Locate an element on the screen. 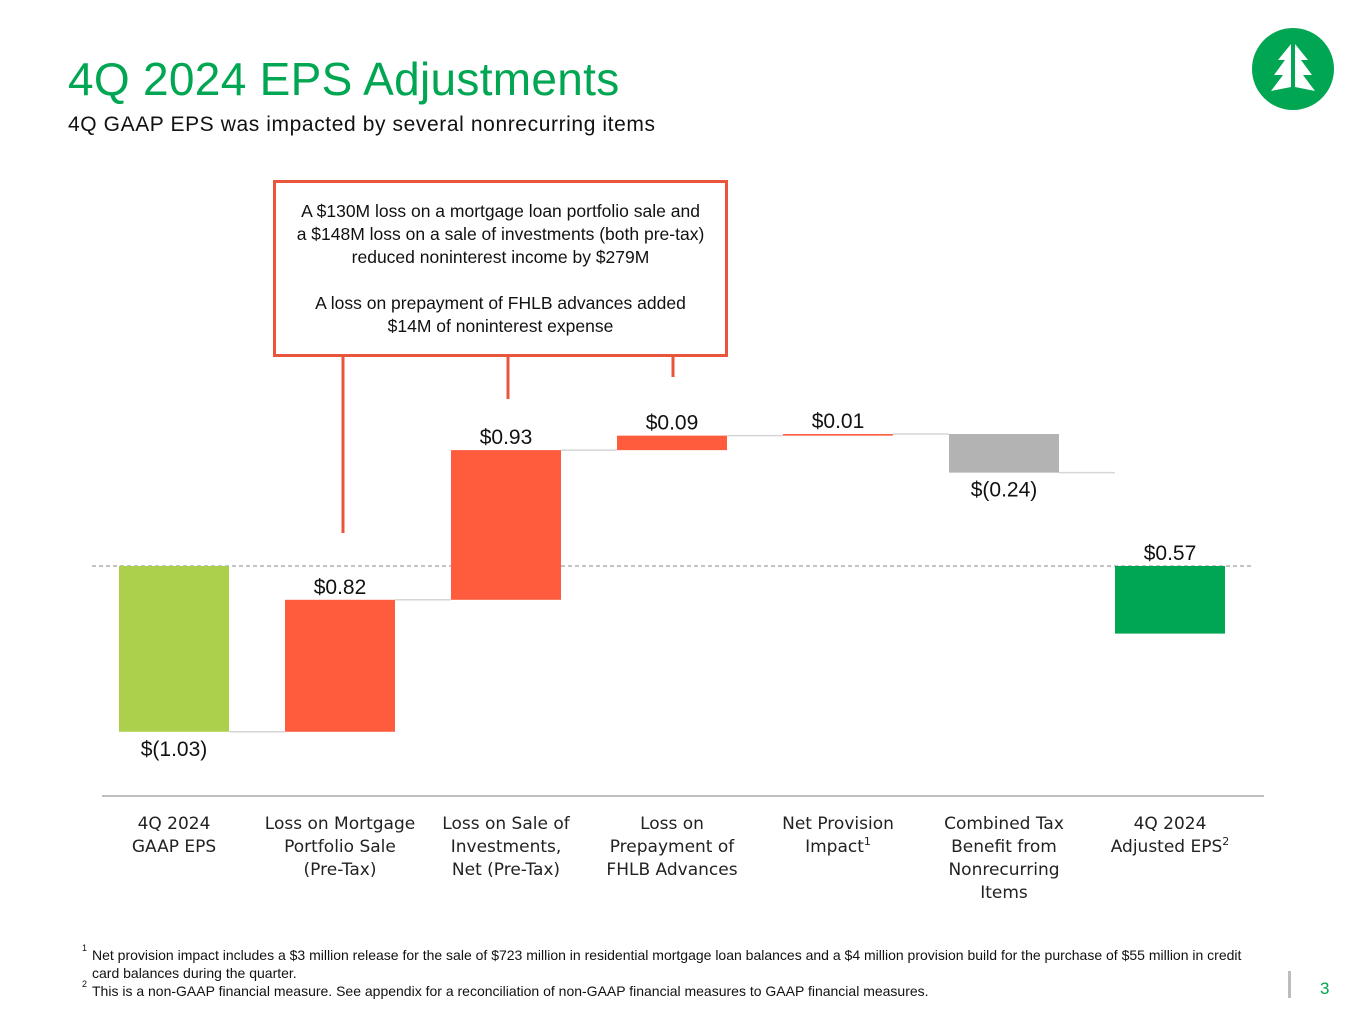 The image size is (1365, 1024). data-label-gaap: $(1.03) is located at coordinates (174, 749).